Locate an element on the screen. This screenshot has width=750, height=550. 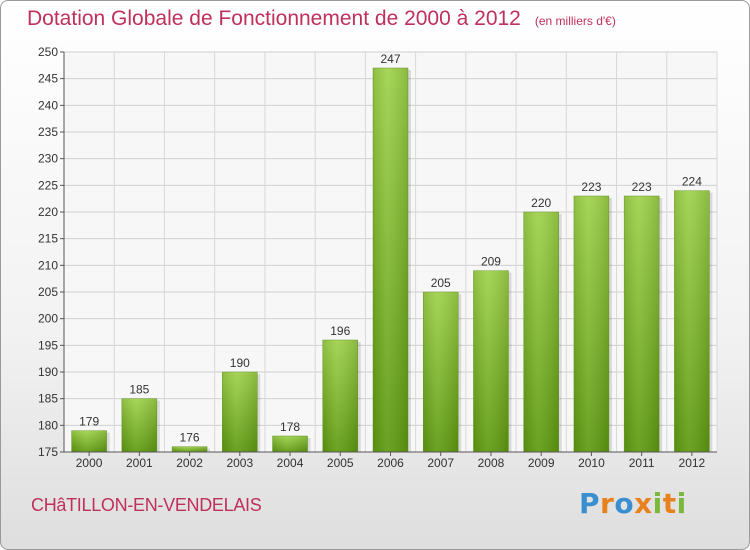
value-label: 176 is located at coordinates (190, 438).